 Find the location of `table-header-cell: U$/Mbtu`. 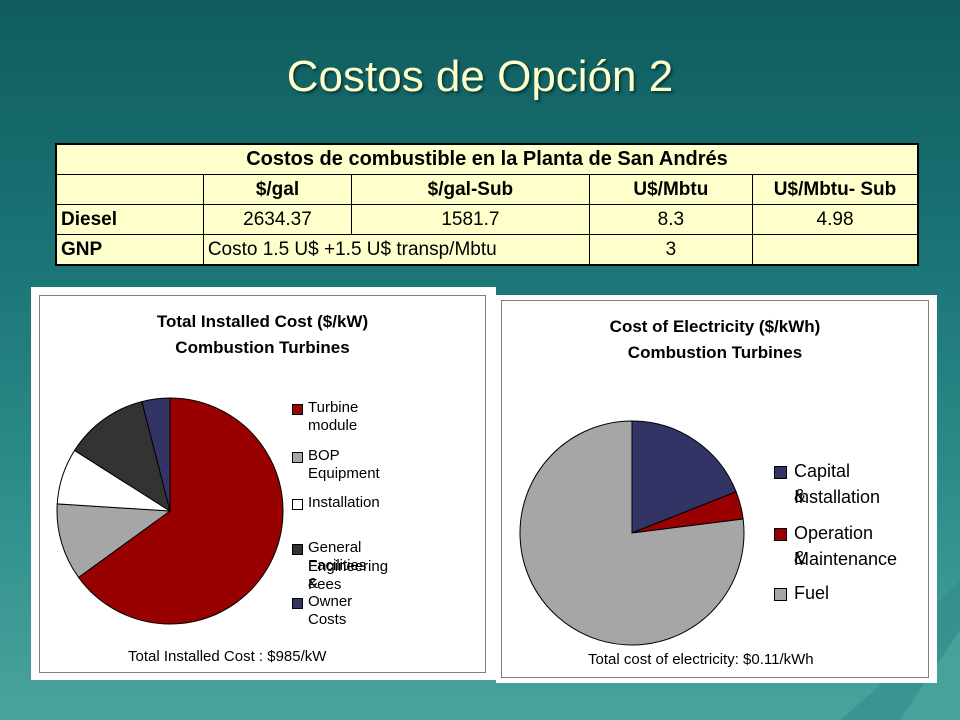

table-header-cell: U$/Mbtu is located at coordinates (671, 189).